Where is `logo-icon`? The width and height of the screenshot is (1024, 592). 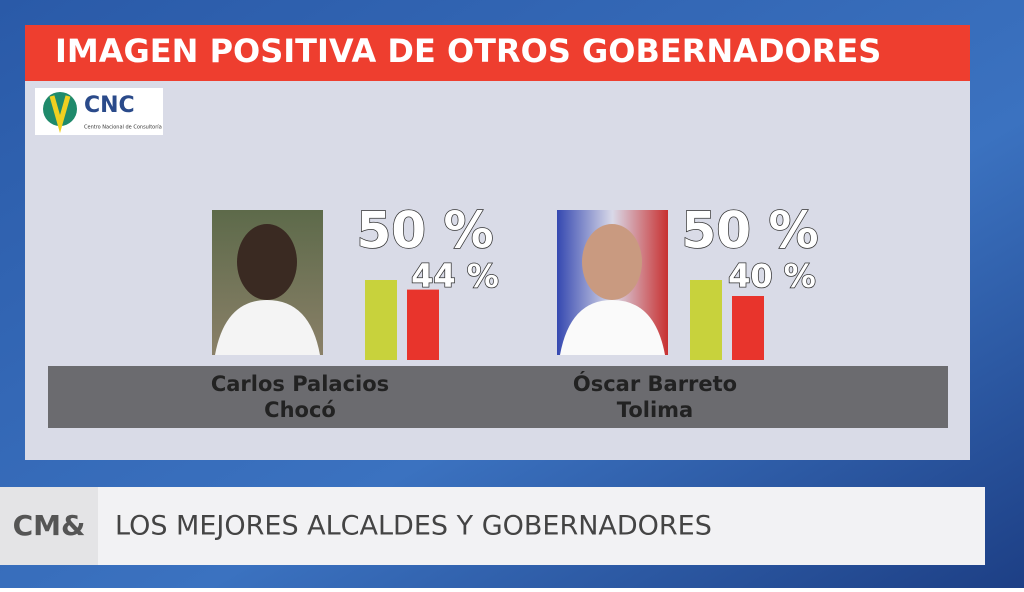 logo-icon is located at coordinates (60, 114).